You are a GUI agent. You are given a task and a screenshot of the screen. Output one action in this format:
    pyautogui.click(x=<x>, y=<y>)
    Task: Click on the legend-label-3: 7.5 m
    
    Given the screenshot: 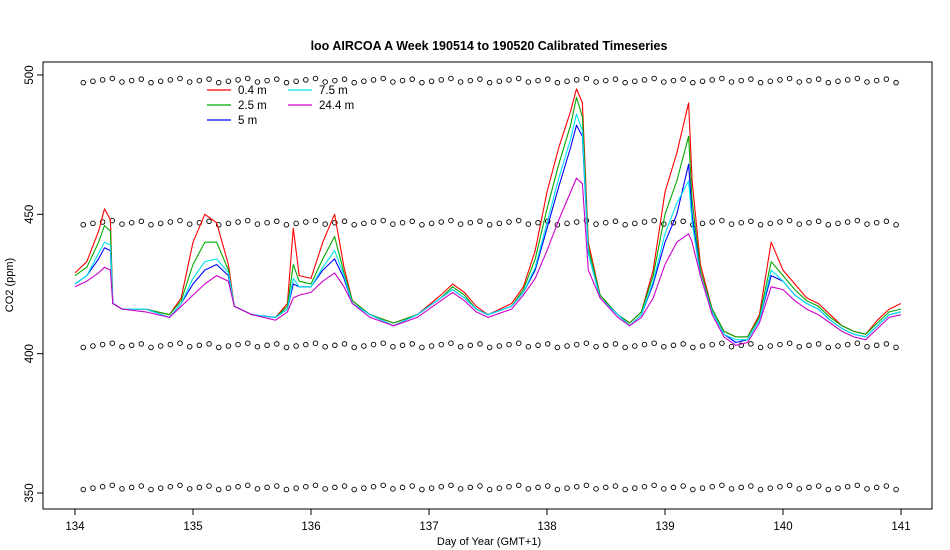 What is the action you would take?
    pyautogui.click(x=333, y=91)
    